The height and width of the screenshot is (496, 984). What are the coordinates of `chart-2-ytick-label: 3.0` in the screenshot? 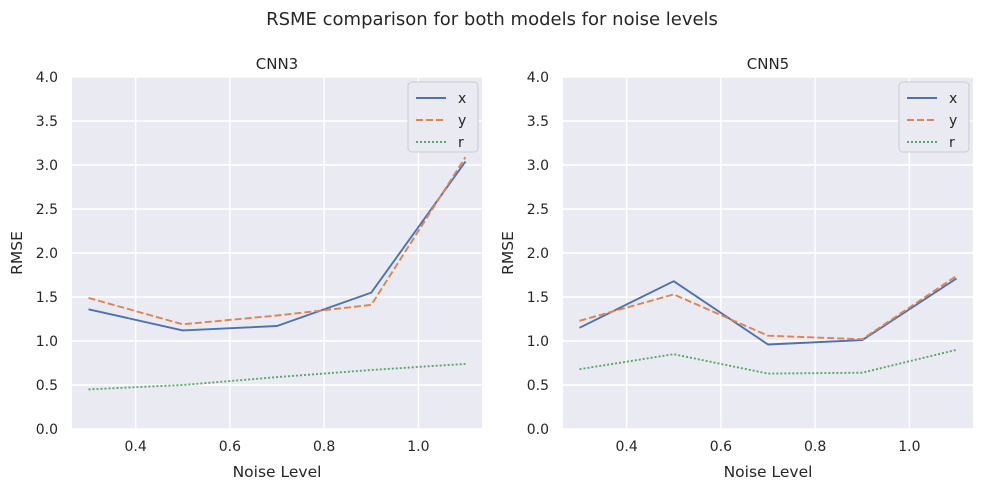 It's located at (538, 166).